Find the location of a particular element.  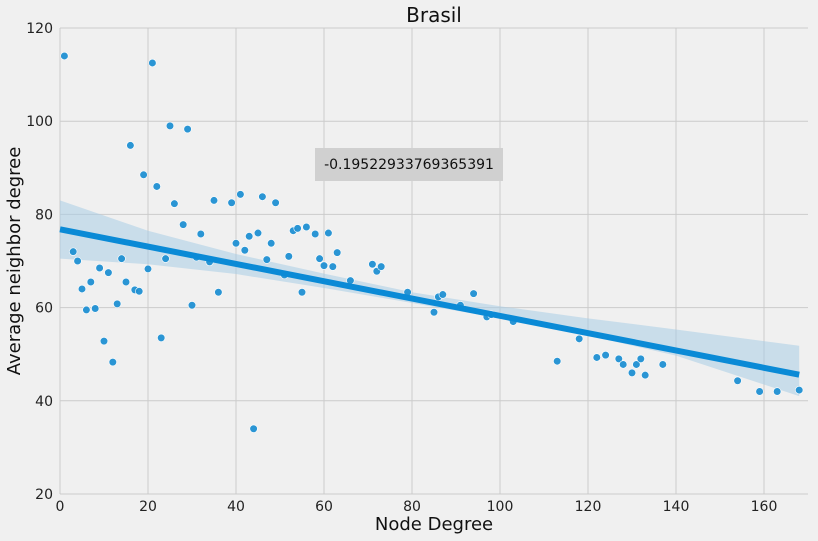

x-tick-label: 60 is located at coordinates (324, 507).